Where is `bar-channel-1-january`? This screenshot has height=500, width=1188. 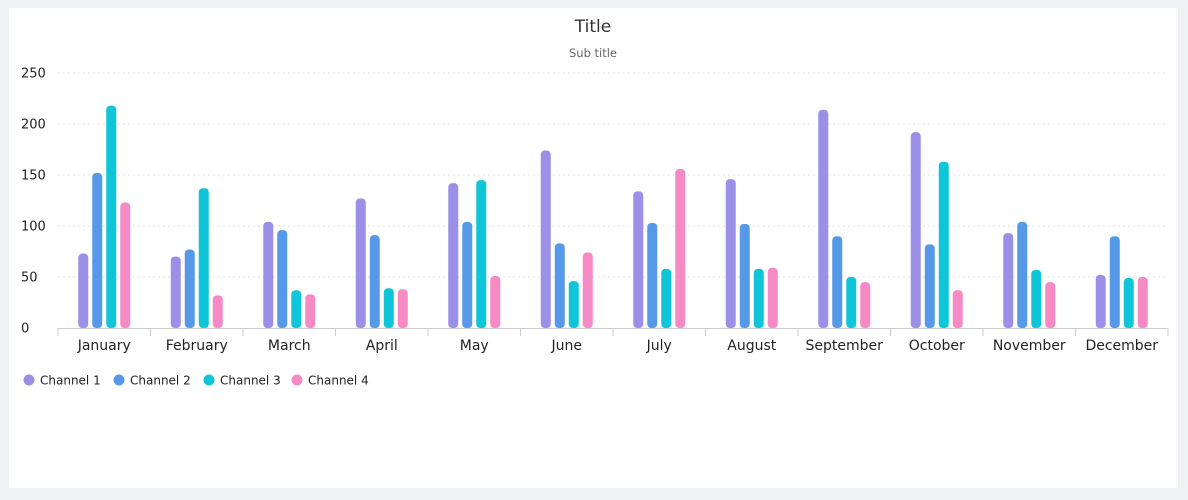
bar-channel-1-january is located at coordinates (83, 290).